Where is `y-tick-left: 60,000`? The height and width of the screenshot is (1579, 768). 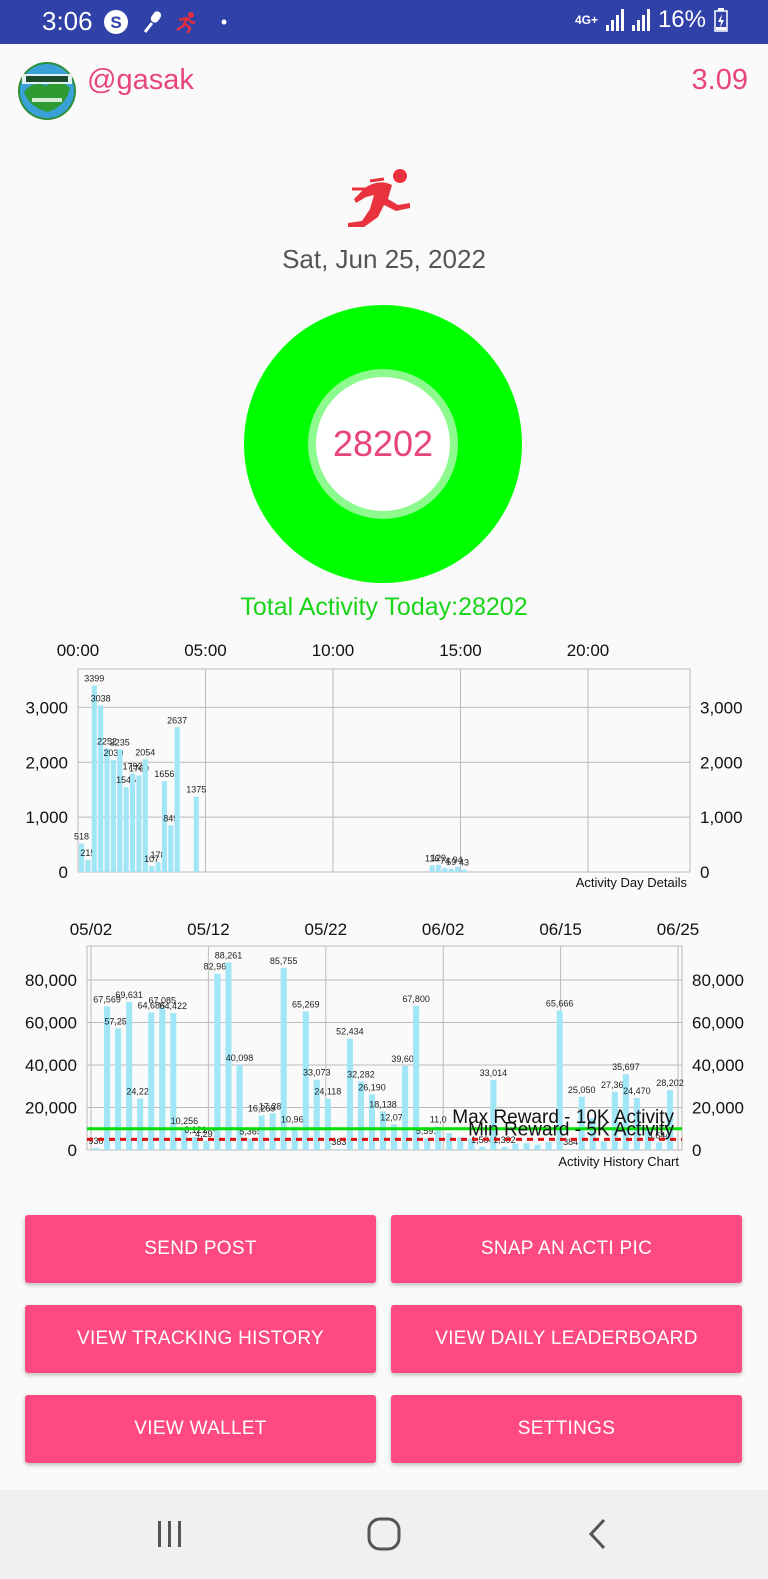 y-tick-left: 60,000 is located at coordinates (51, 1023).